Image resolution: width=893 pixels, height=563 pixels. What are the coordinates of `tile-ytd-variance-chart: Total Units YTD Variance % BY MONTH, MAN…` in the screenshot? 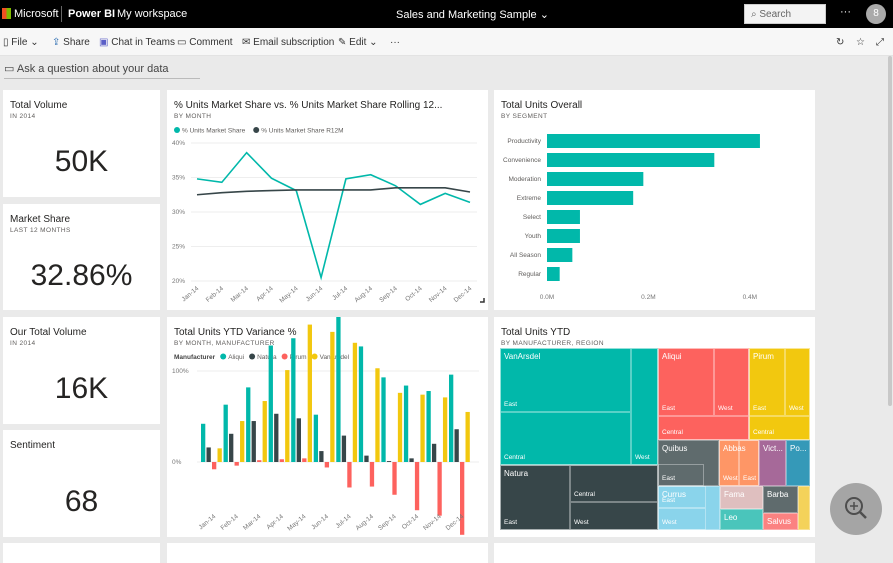 It's located at (327, 427).